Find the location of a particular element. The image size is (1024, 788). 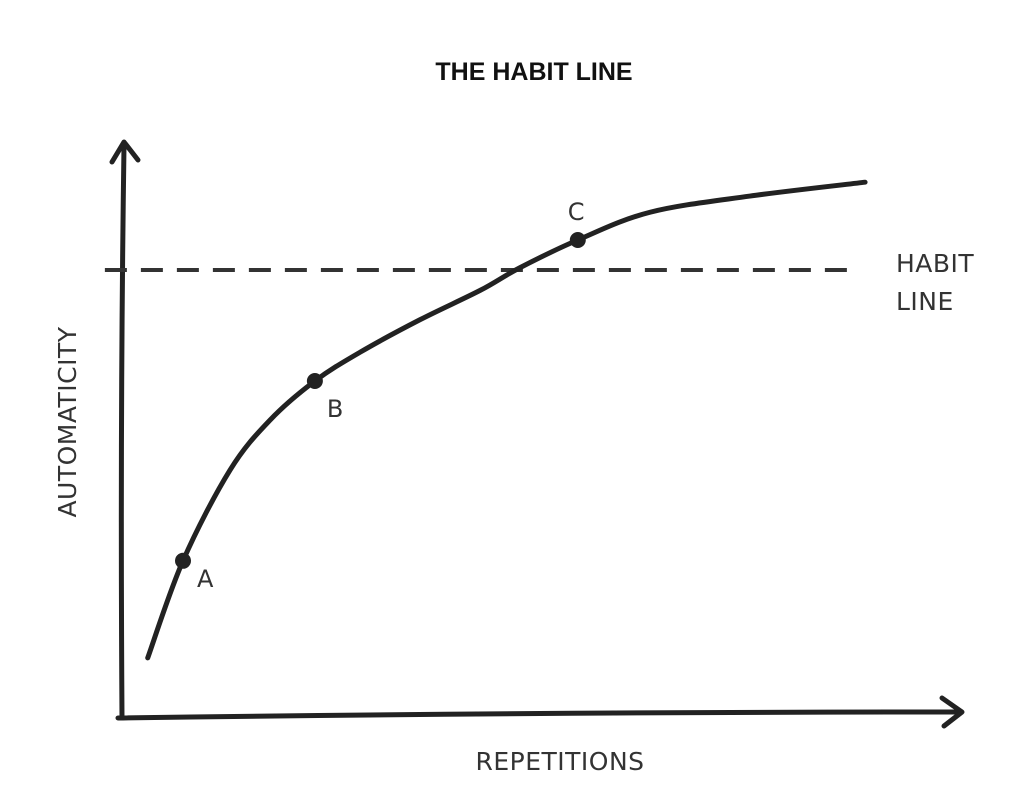

y-axis-arrow-icon is located at coordinates (125, 152).